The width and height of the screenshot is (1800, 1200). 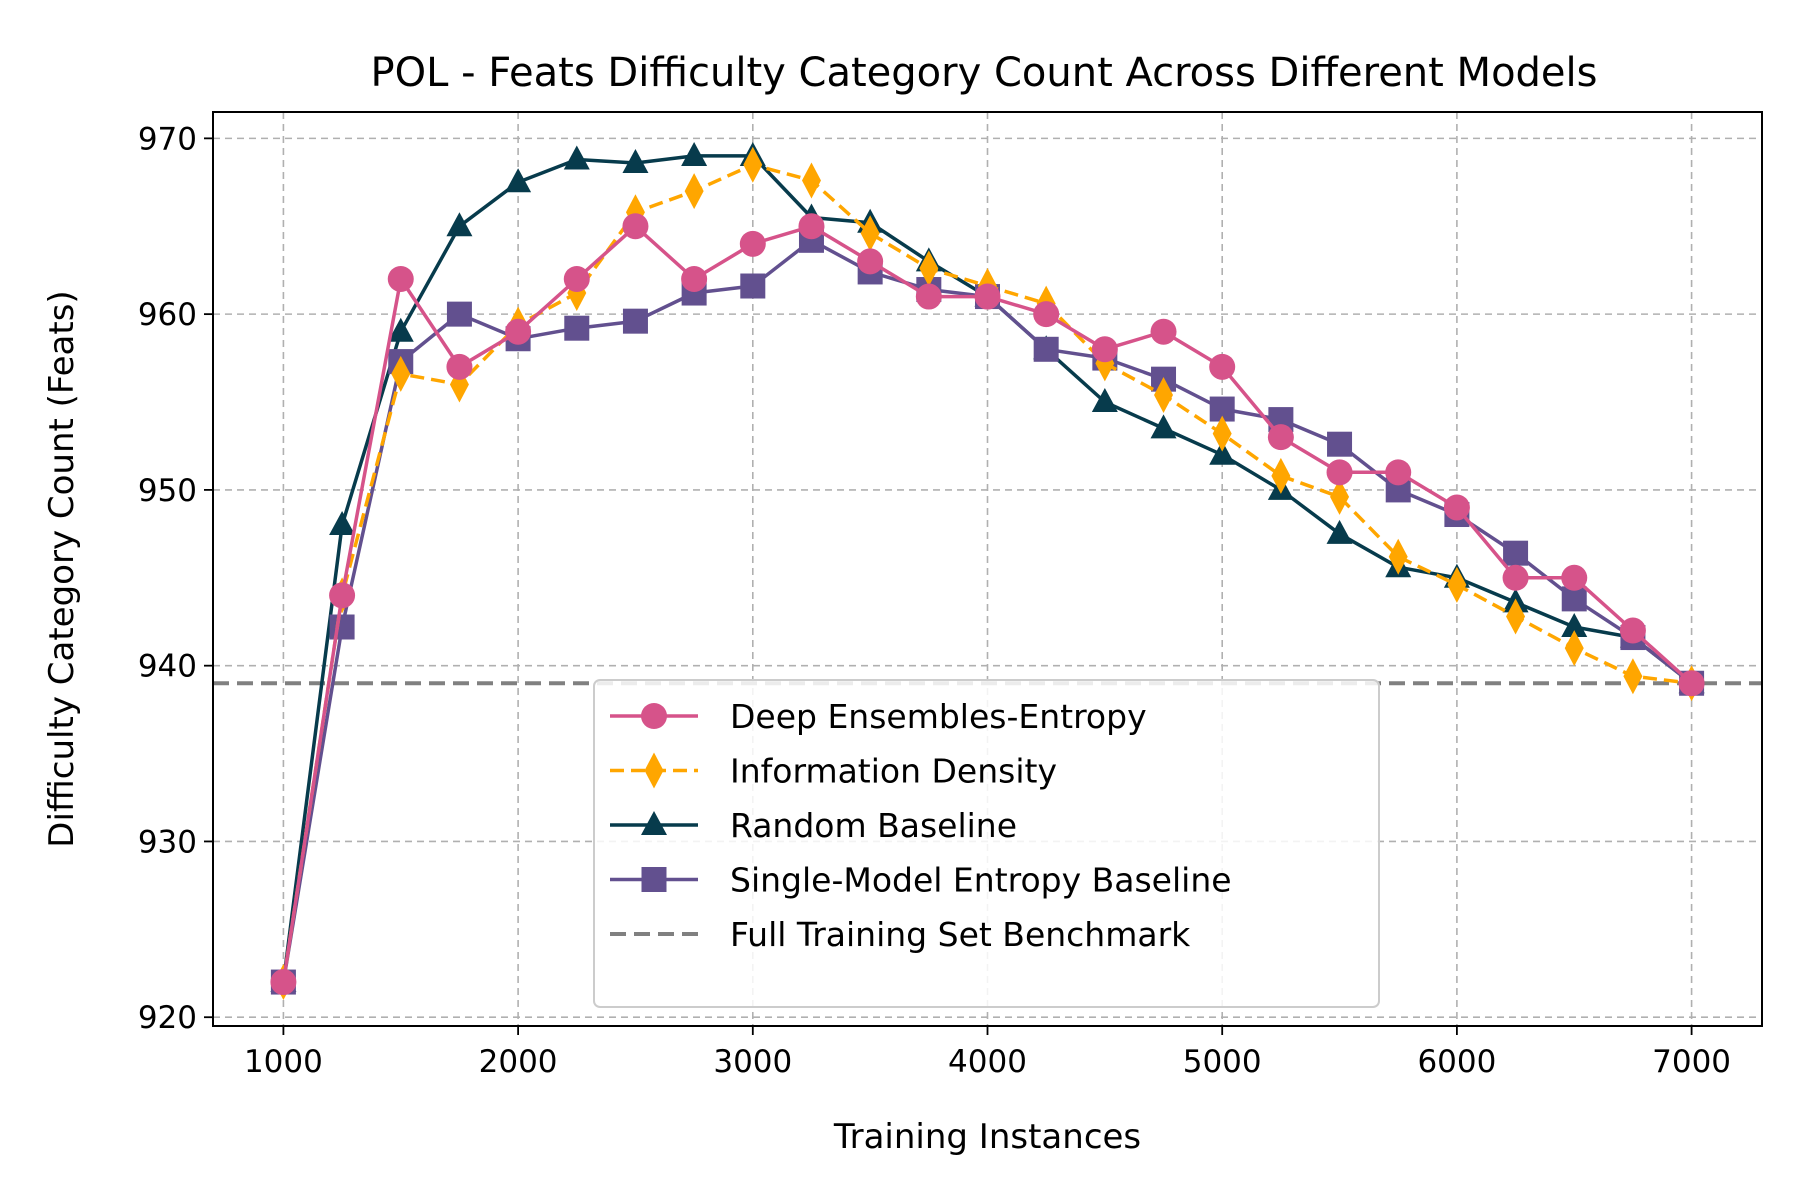 I want to click on legend-box, so click(x=986, y=843).